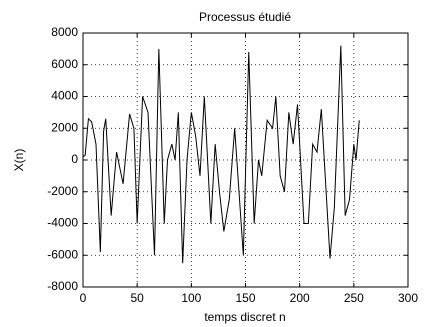  Describe the element at coordinates (62, 191) in the screenshot. I see `y-tick-label: -2000` at that location.